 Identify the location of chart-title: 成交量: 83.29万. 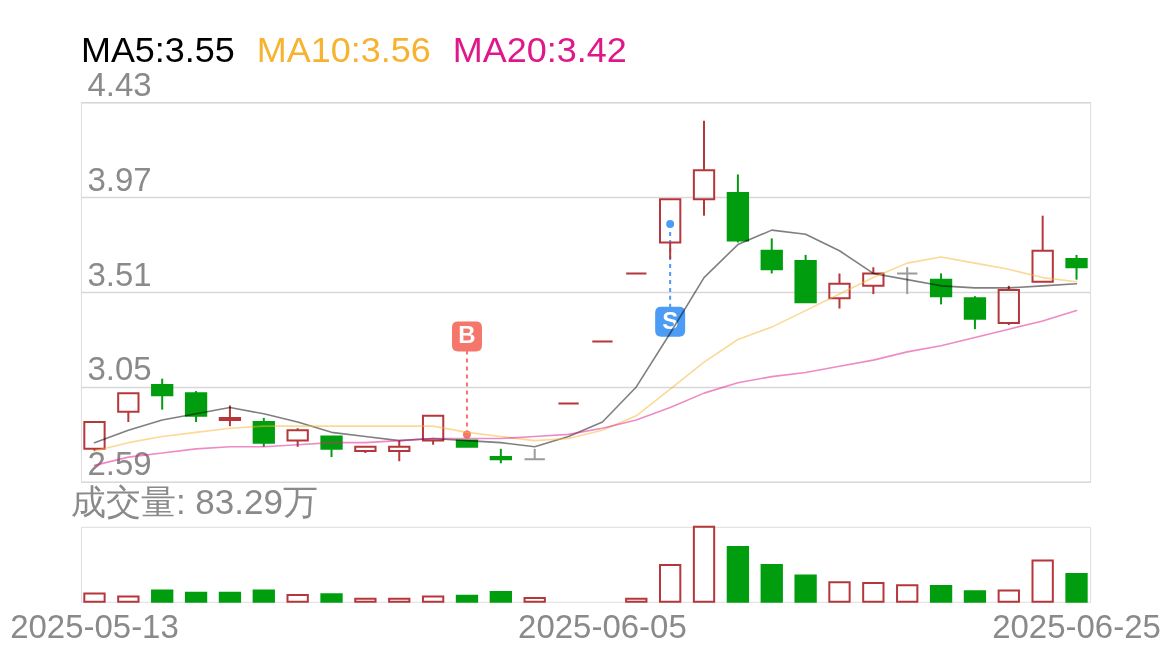
(194, 501).